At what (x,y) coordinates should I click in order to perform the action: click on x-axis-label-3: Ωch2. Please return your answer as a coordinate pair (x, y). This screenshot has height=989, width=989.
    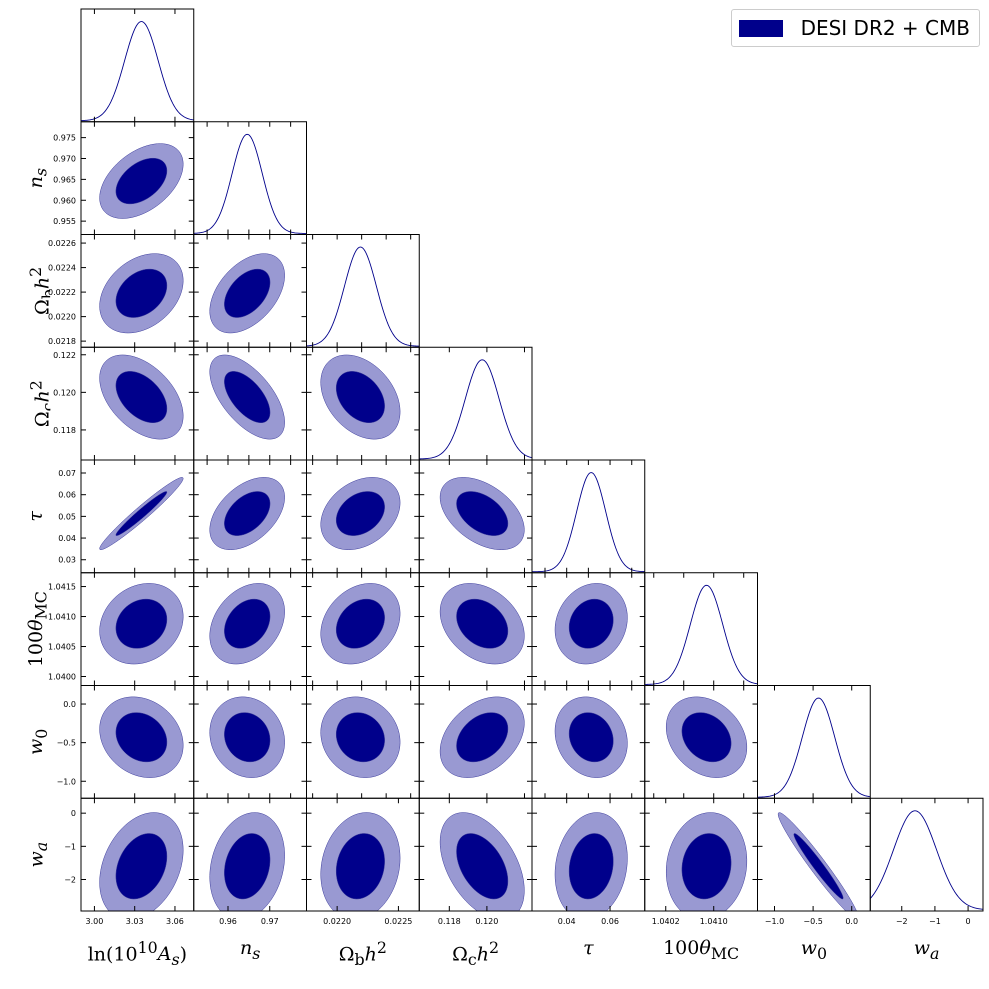
    Looking at the image, I should click on (475, 951).